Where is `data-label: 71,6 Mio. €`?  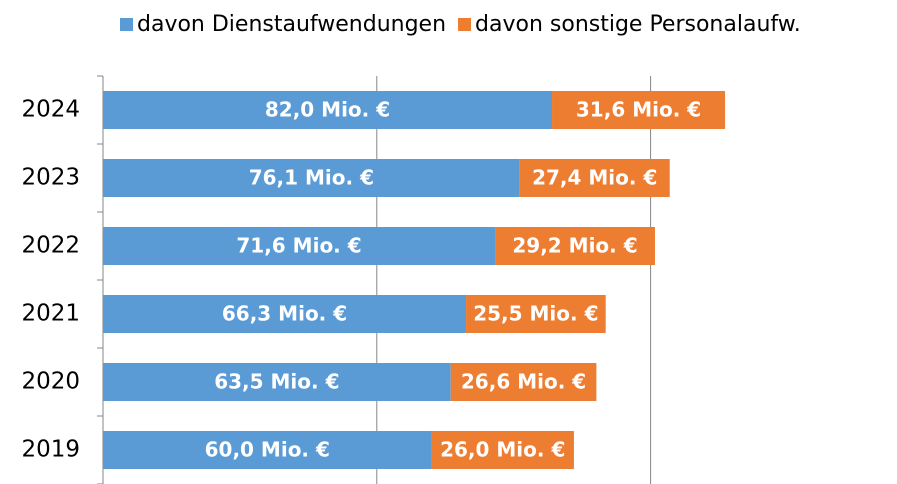
data-label: 71,6 Mio. € is located at coordinates (298, 246).